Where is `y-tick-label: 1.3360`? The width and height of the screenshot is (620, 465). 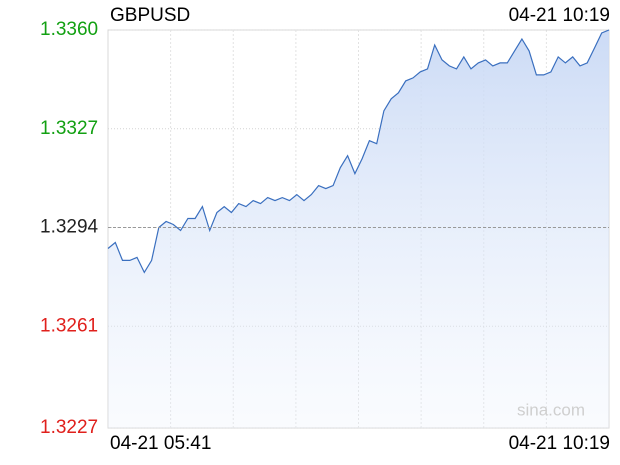 y-tick-label: 1.3360 is located at coordinates (69, 29).